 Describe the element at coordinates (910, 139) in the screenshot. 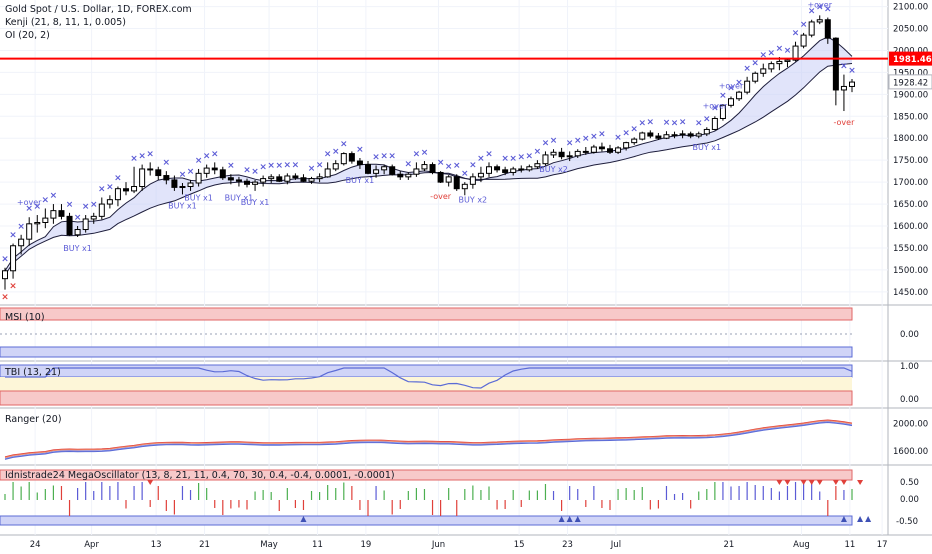

I see `price-tick-label: 1800.00` at that location.